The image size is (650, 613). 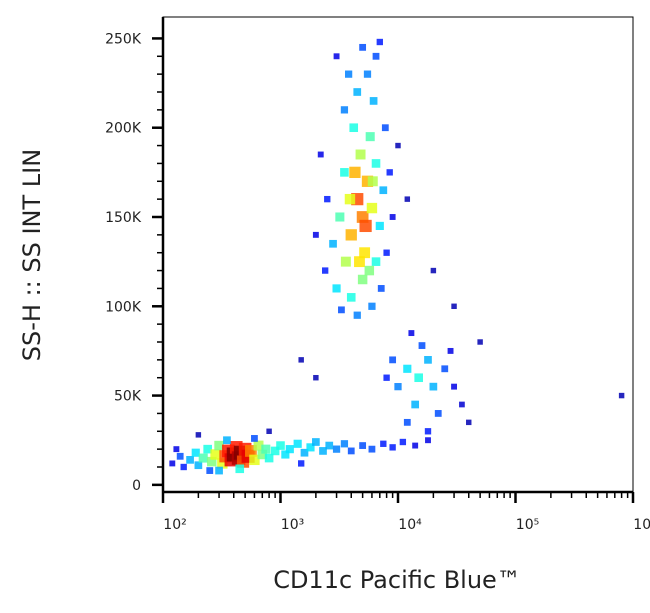 What do you see at coordinates (123, 307) in the screenshot?
I see `y-tick-label: 100K` at bounding box center [123, 307].